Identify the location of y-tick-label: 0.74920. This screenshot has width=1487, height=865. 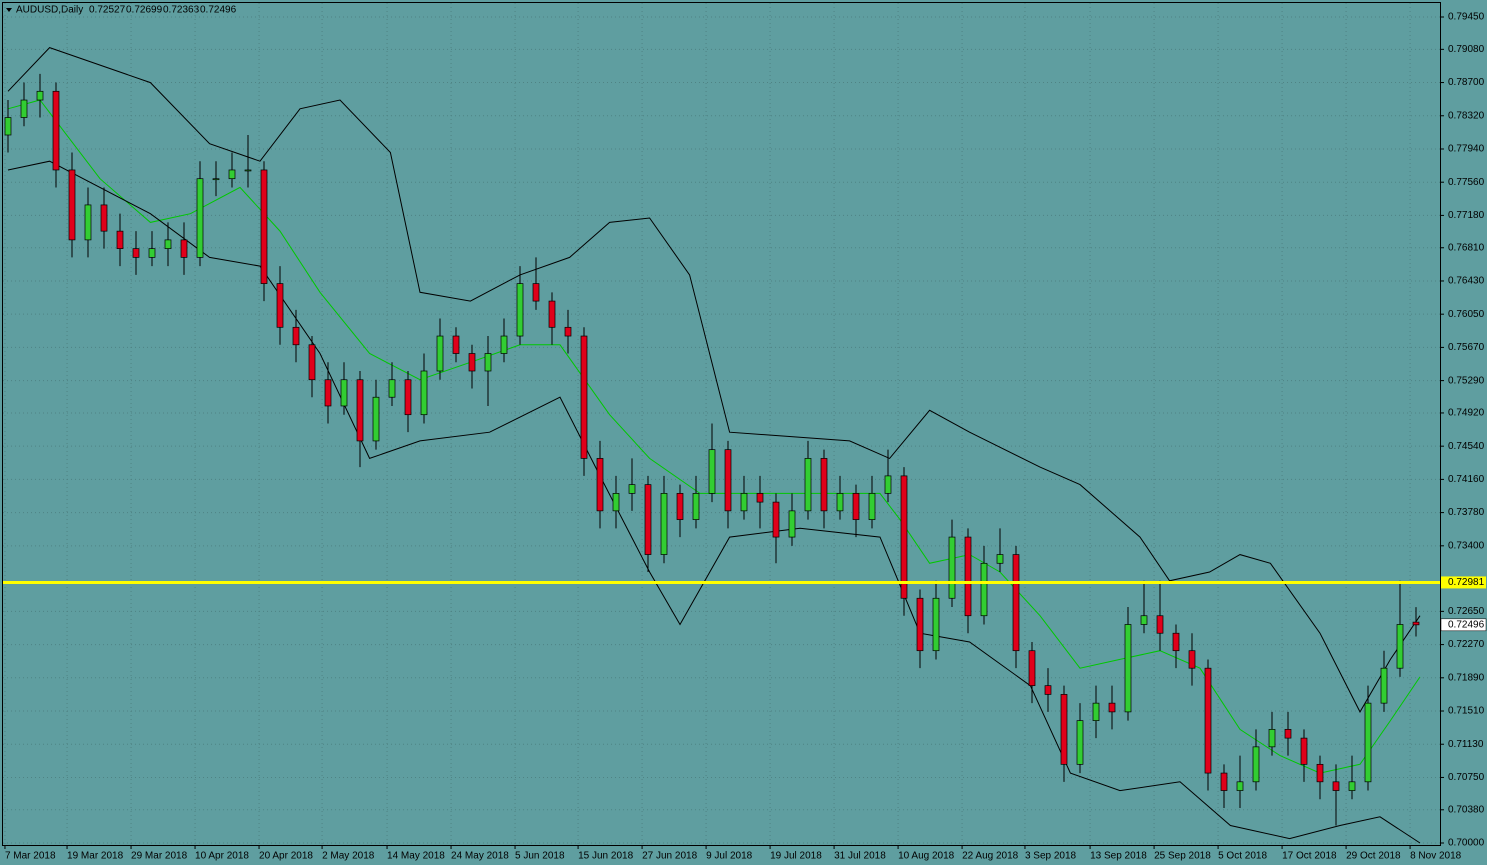
(1466, 413).